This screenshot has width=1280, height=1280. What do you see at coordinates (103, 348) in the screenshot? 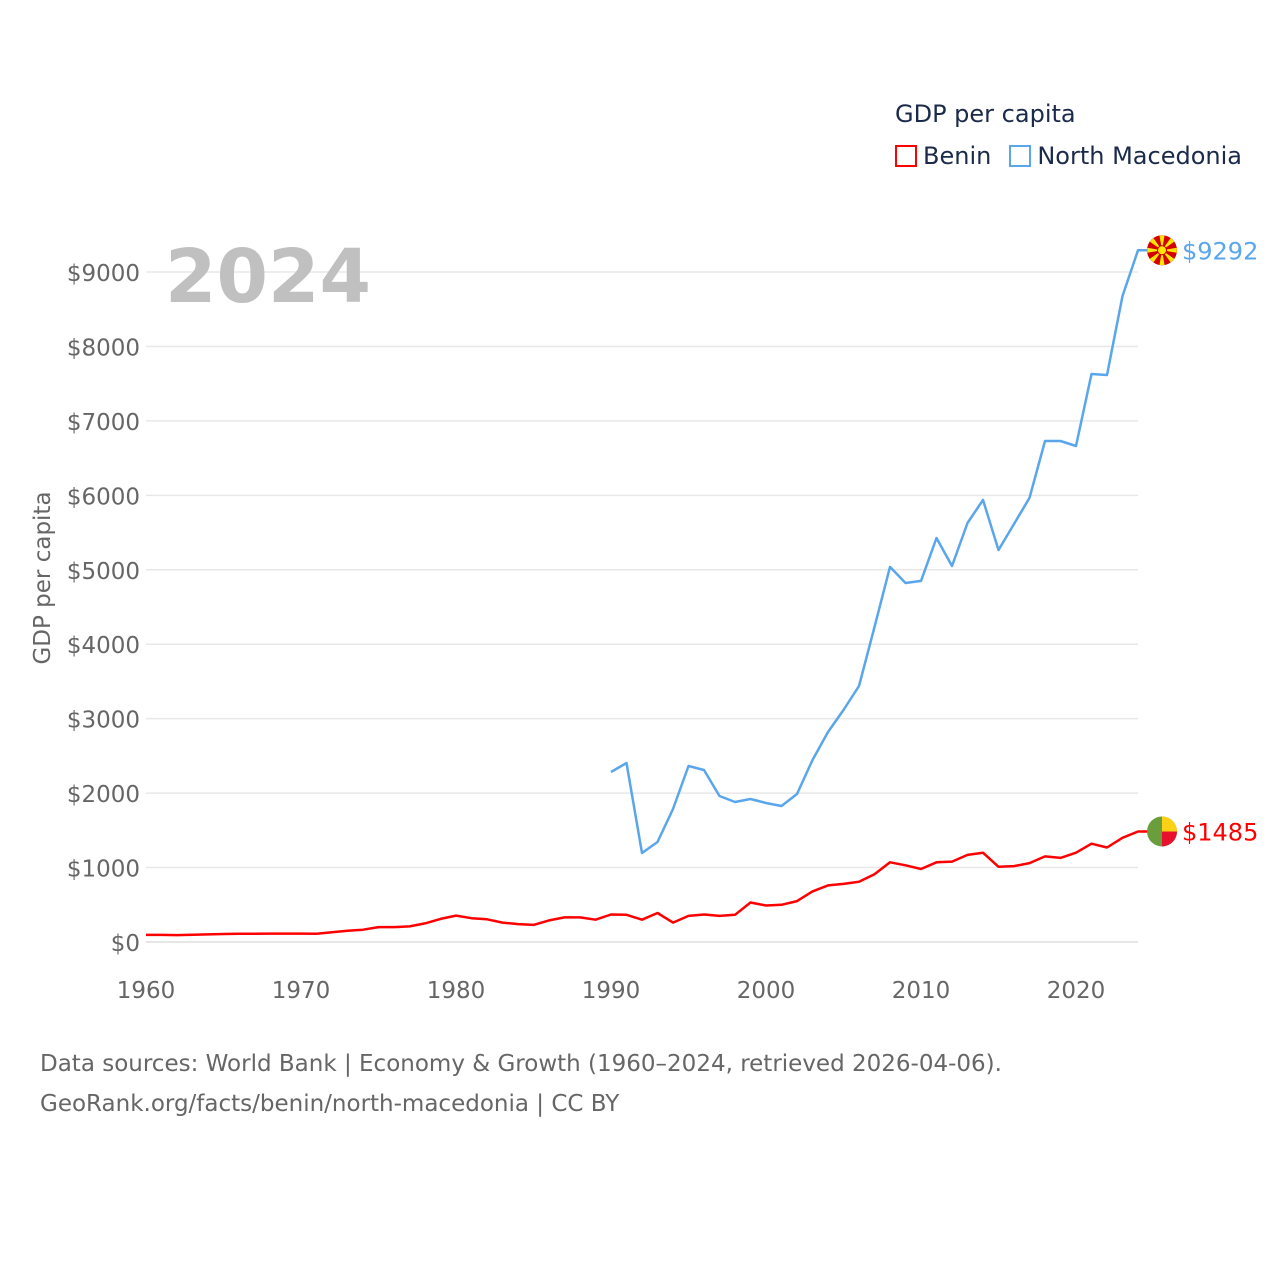
I see `y-tick-label: $8000` at bounding box center [103, 348].